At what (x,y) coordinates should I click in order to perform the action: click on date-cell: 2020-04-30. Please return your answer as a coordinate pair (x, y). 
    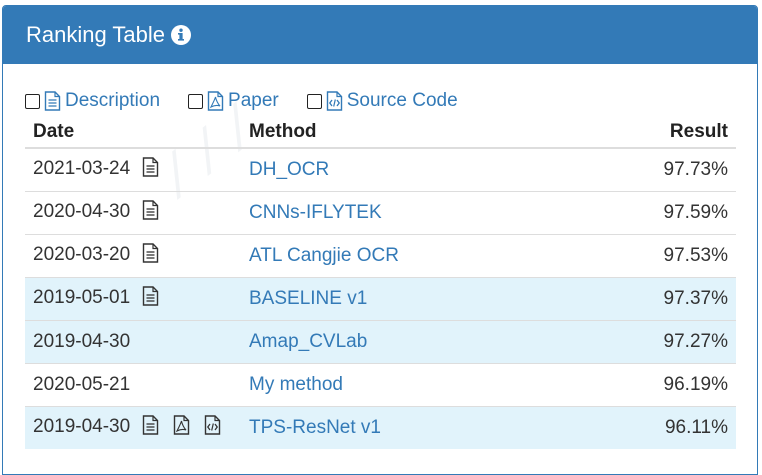
    Looking at the image, I should click on (133, 213).